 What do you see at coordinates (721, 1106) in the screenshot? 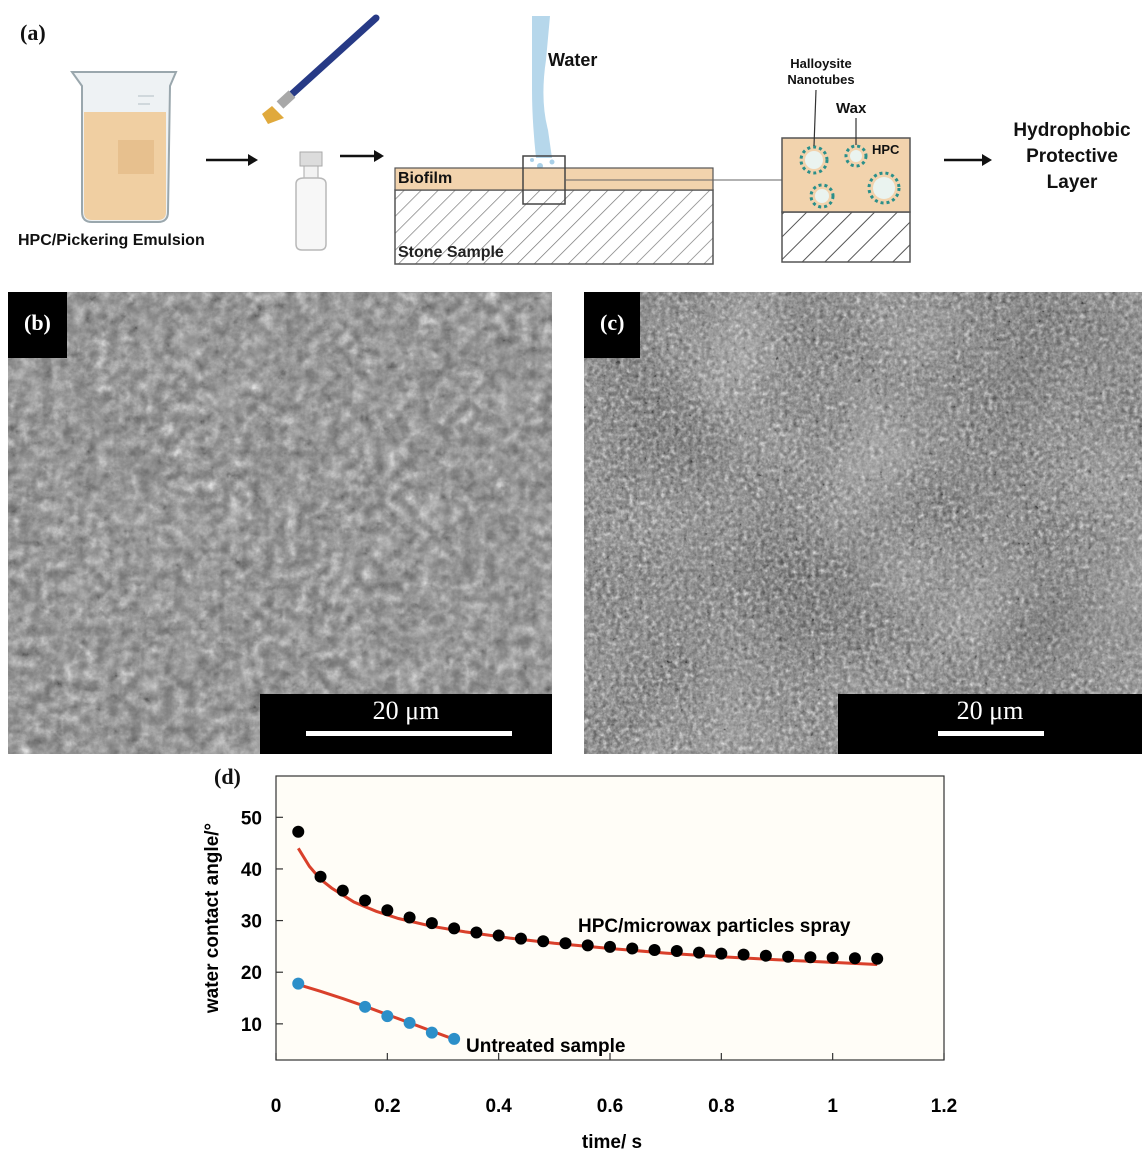
I see `x-tick-label: 0.8` at bounding box center [721, 1106].